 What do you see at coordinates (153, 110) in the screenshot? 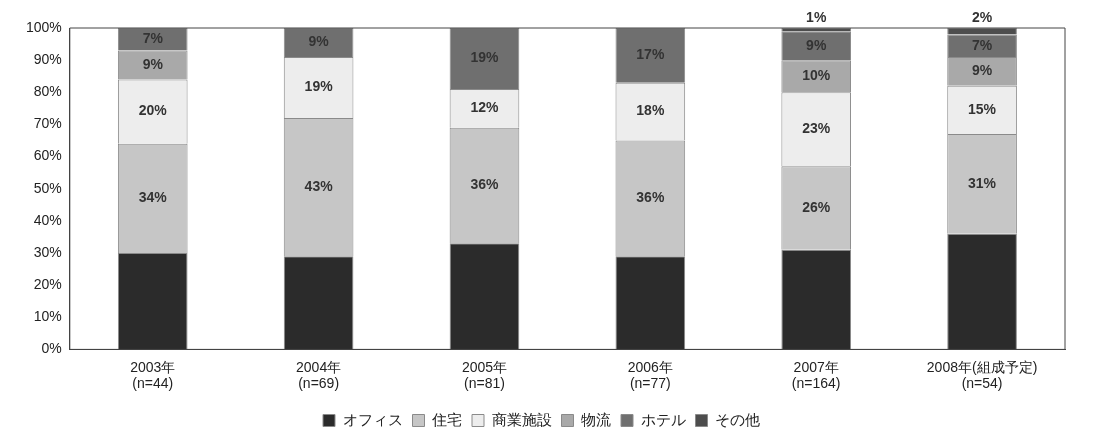
I see `data-label: 20%` at bounding box center [153, 110].